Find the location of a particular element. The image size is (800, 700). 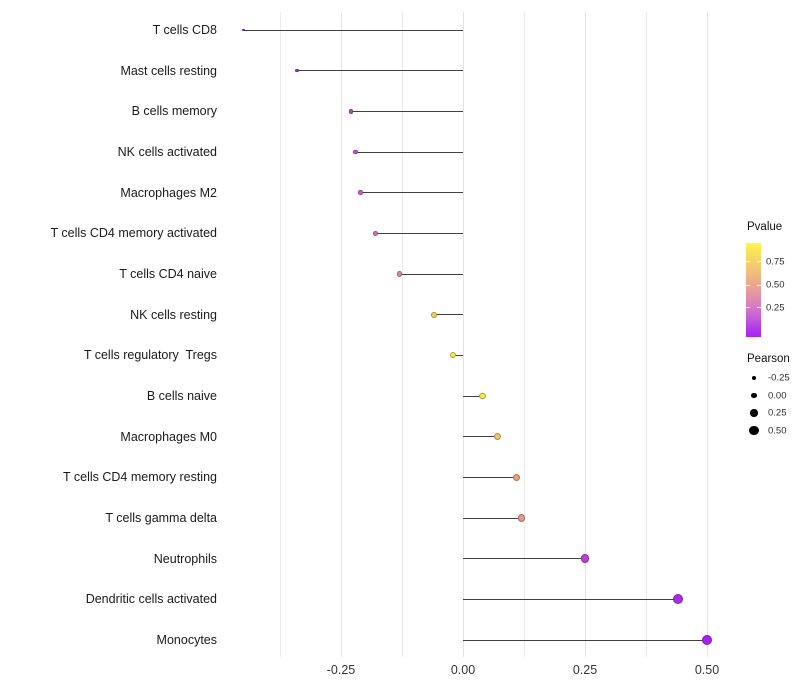

category-label: T cells CD8 is located at coordinates (184, 30).